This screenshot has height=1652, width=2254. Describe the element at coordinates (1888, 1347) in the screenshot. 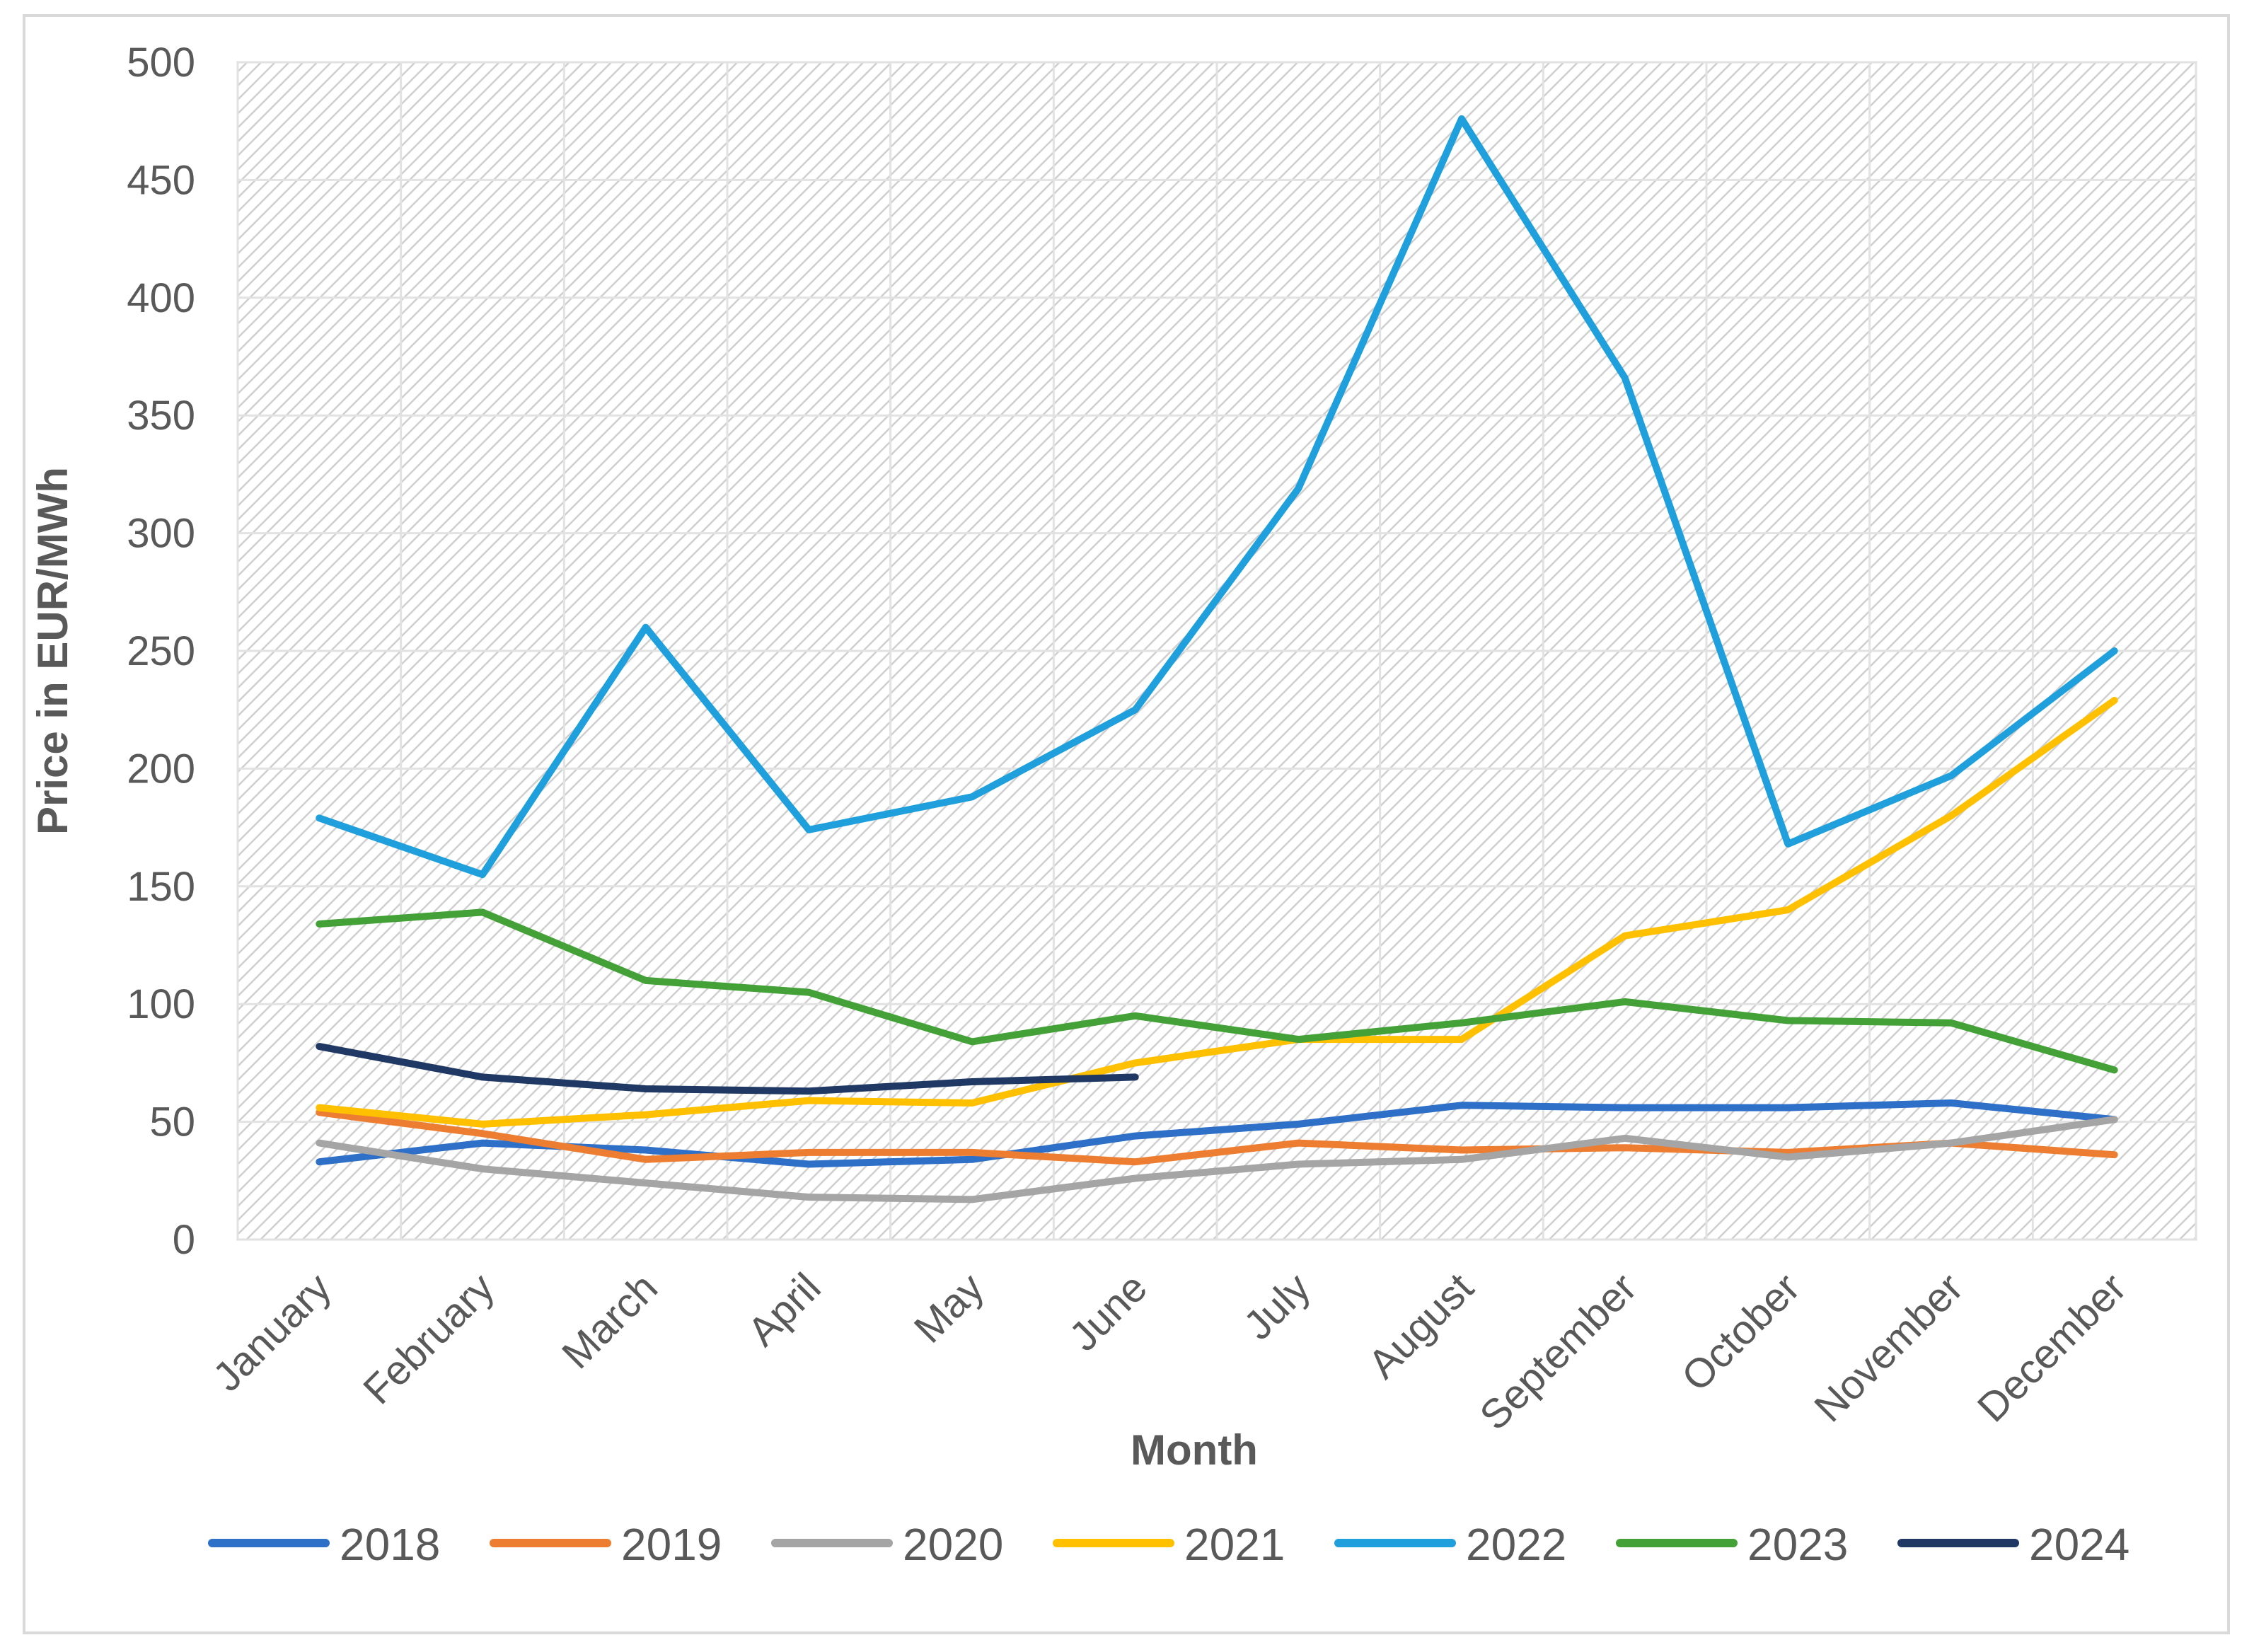

I see `x-tick-label: November` at that location.